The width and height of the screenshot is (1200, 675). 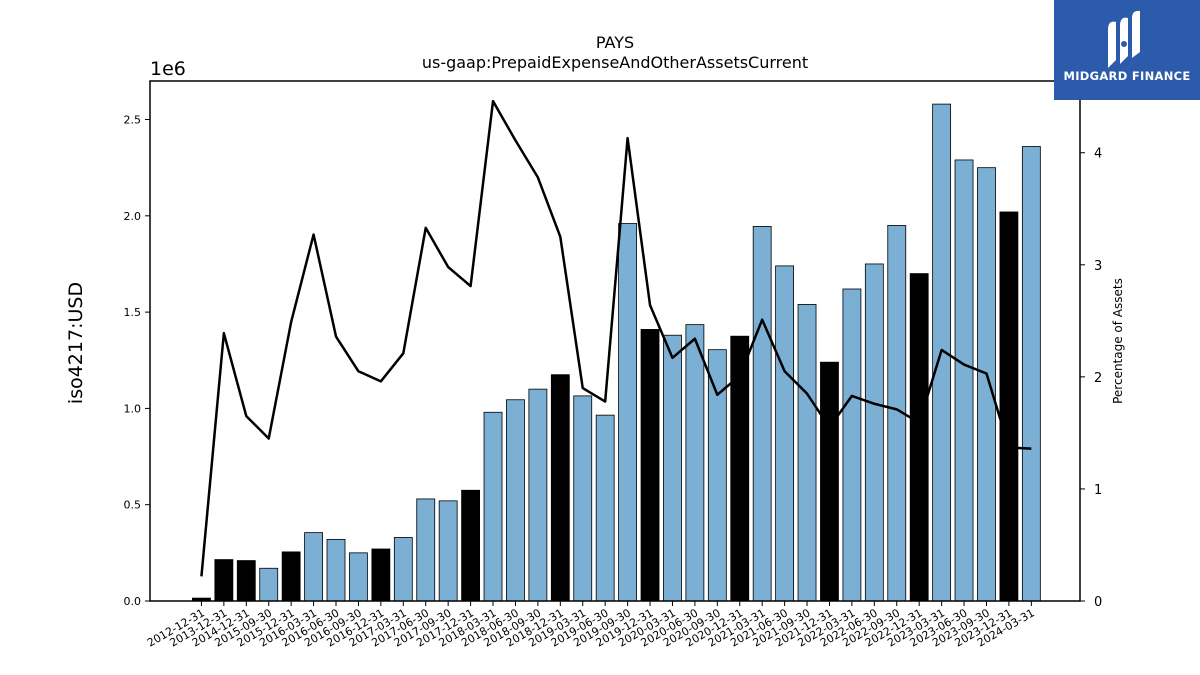 What do you see at coordinates (1127, 76) in the screenshot?
I see `logo-text: MIDGARD FINANCE` at bounding box center [1127, 76].